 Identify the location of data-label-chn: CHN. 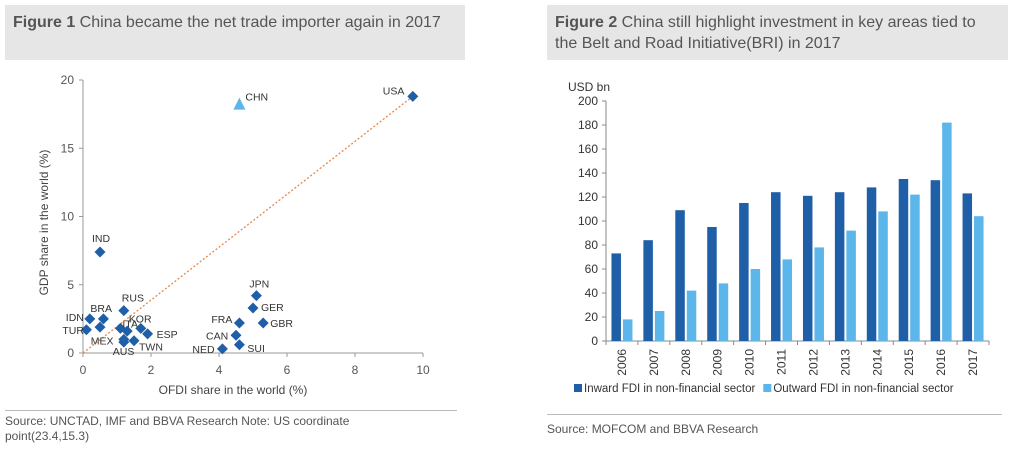
(256, 98).